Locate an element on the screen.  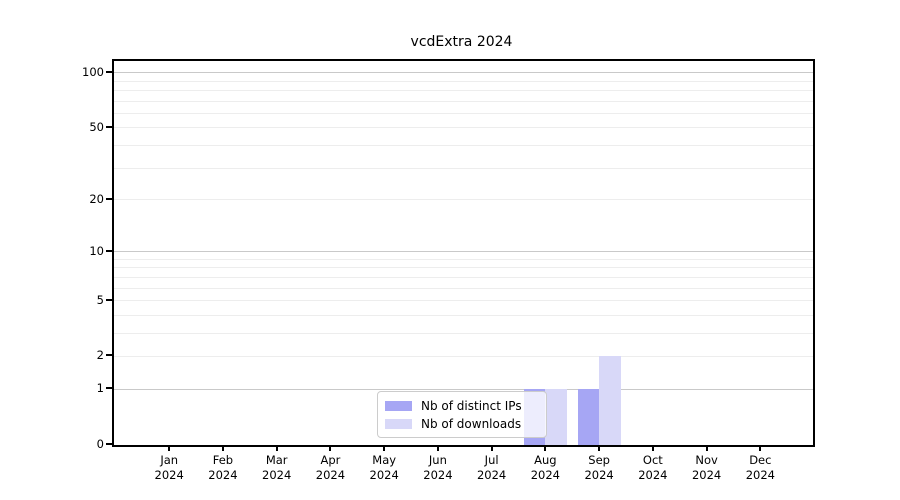
x-tick-month: Aug is located at coordinates (545, 460).